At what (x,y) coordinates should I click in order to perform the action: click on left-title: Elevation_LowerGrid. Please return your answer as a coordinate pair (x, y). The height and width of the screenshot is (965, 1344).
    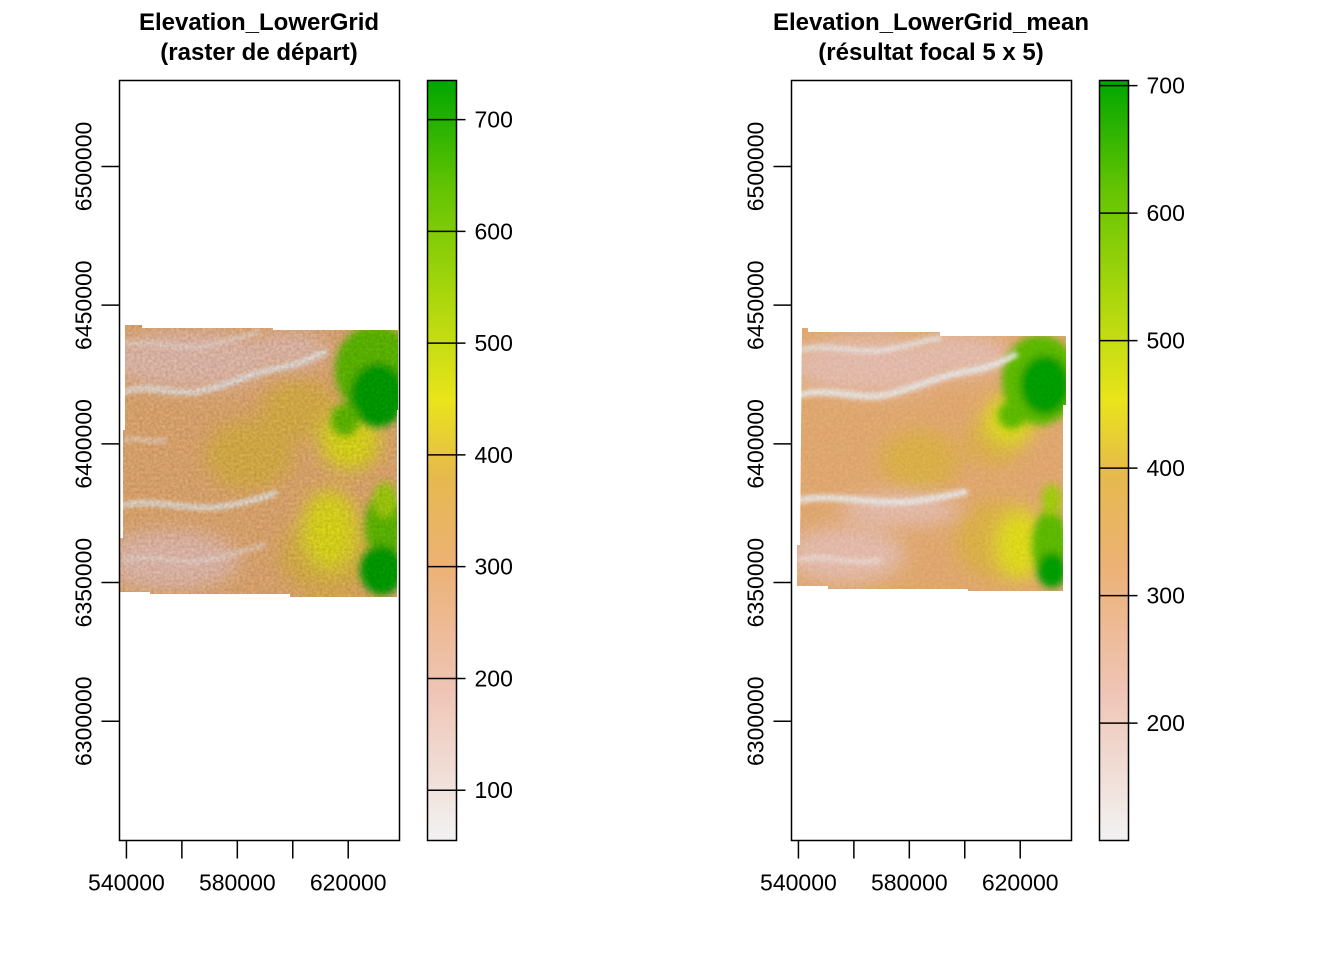
    Looking at the image, I should click on (259, 22).